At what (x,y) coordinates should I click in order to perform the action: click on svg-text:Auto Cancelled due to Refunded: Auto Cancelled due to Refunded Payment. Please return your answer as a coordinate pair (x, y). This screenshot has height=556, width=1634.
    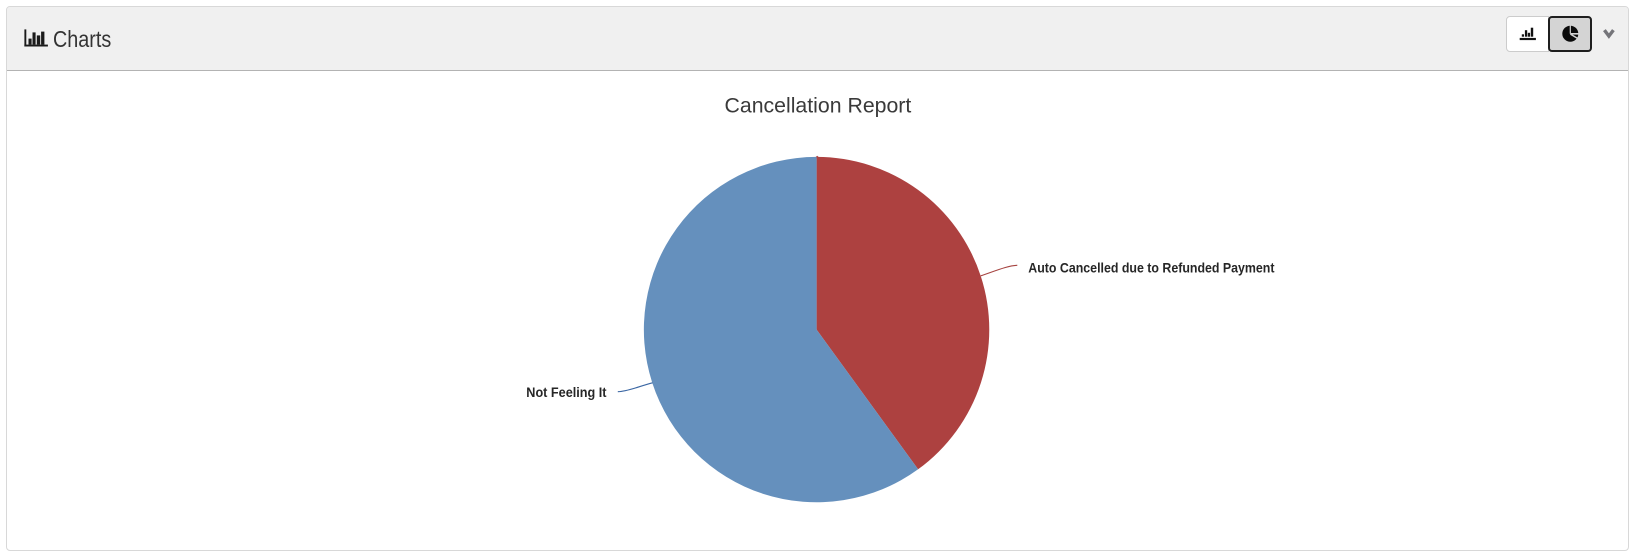
    Looking at the image, I should click on (1151, 267).